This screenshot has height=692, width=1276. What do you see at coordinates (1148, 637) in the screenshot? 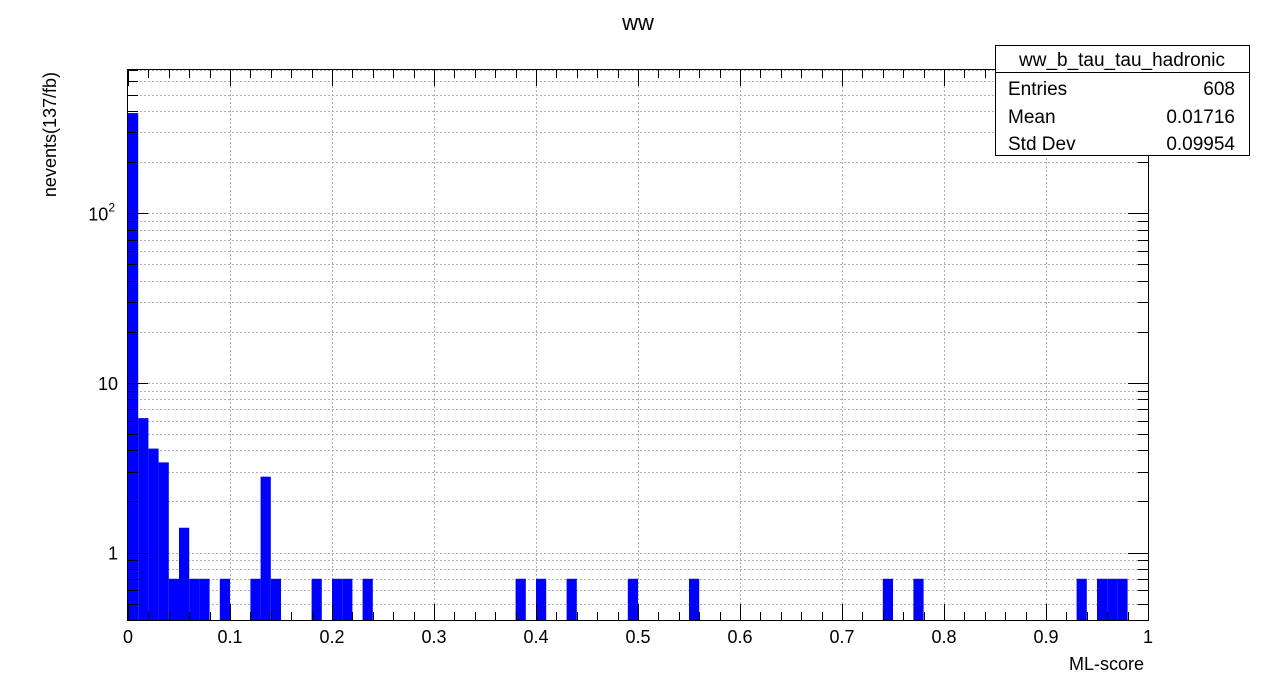
I see `x-tick-label: 1` at bounding box center [1148, 637].